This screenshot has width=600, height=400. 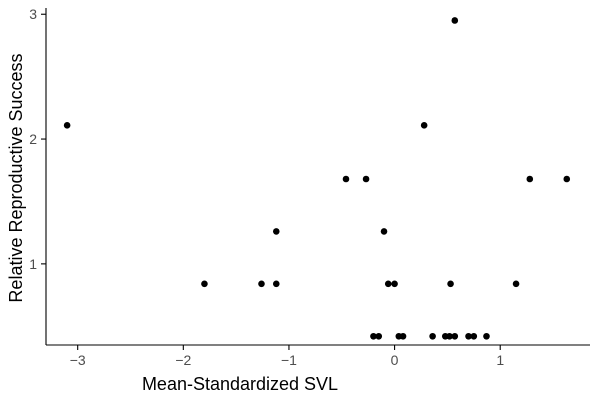 I want to click on x-tick-label: 1, so click(x=500, y=360).